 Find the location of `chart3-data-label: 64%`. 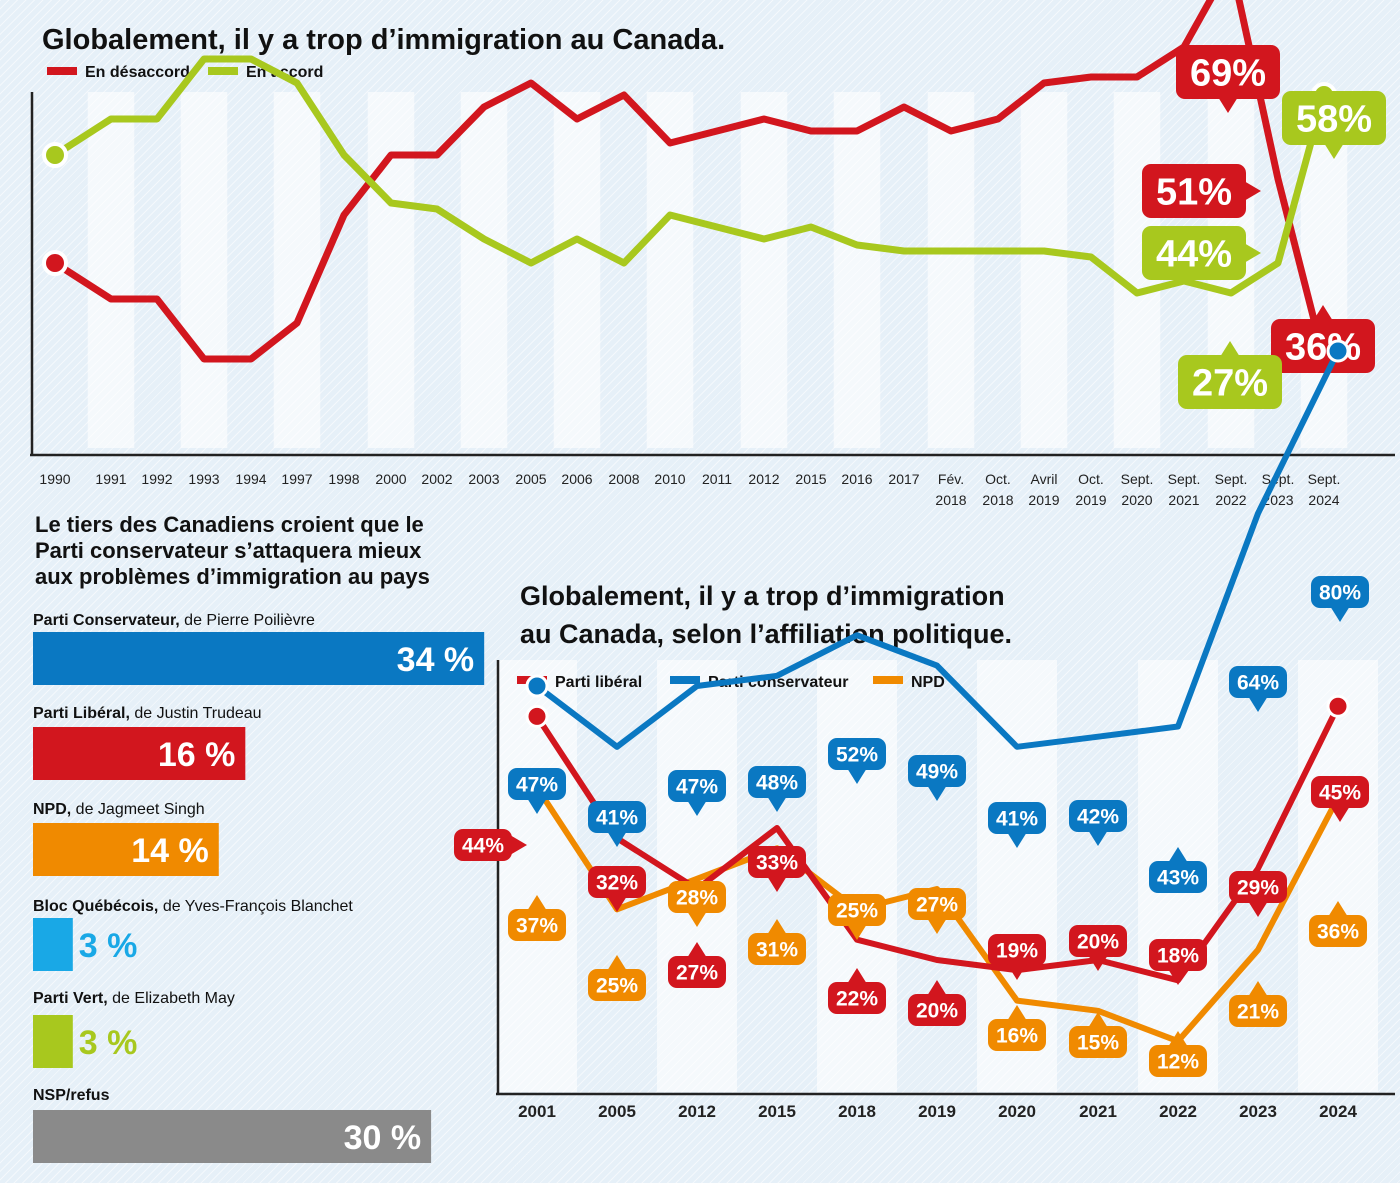

chart3-data-label: 64% is located at coordinates (1258, 689).